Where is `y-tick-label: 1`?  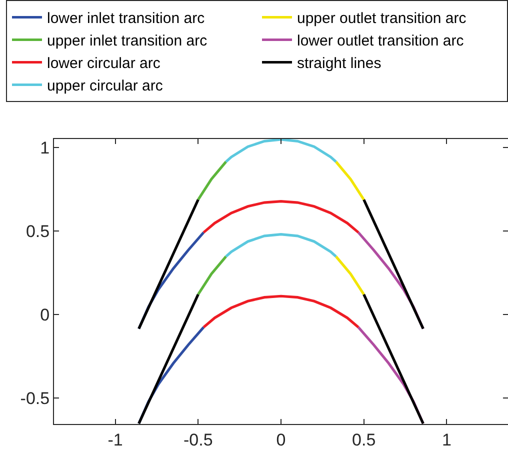
y-tick-label: 1 is located at coordinates (45, 148).